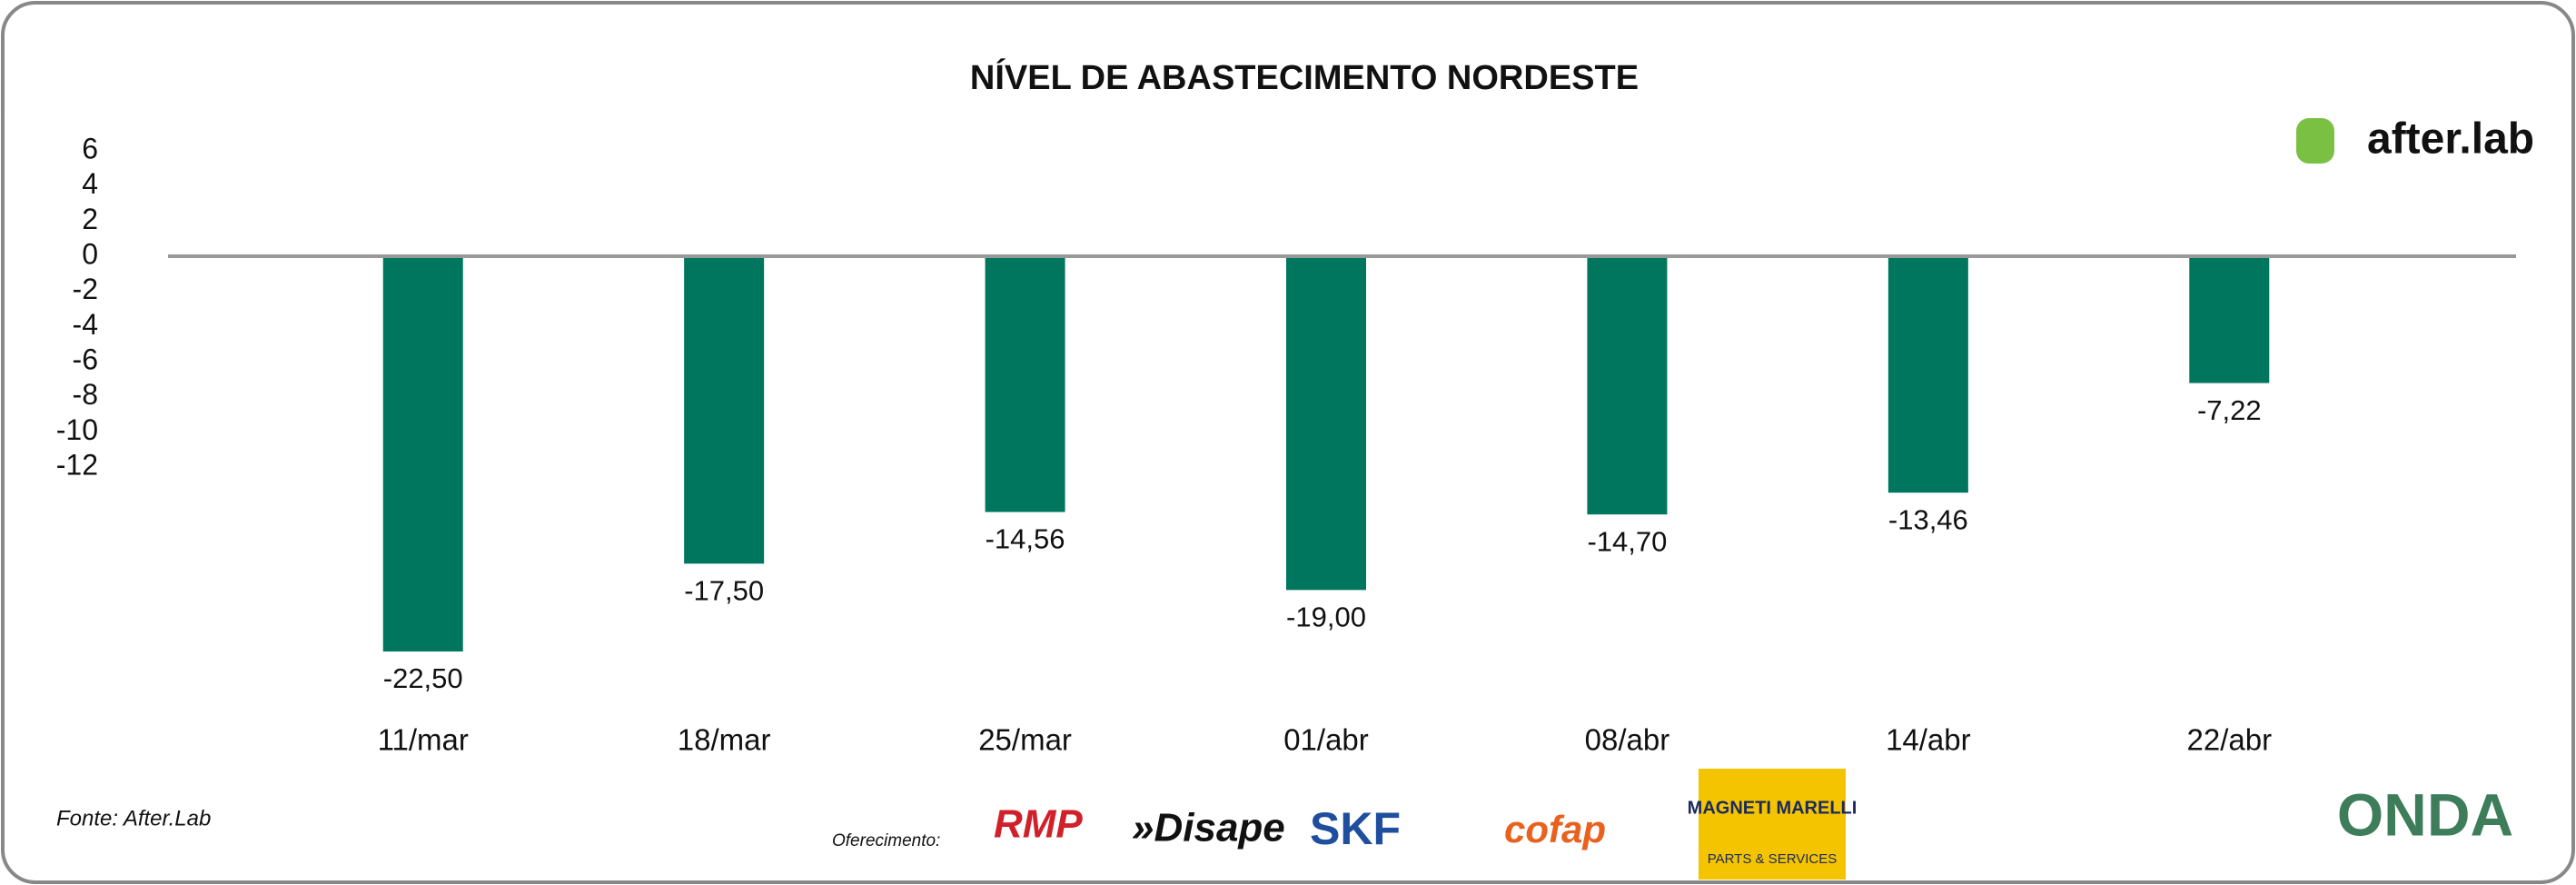  Describe the element at coordinates (1326, 617) in the screenshot. I see `value-label: -19,00` at that location.